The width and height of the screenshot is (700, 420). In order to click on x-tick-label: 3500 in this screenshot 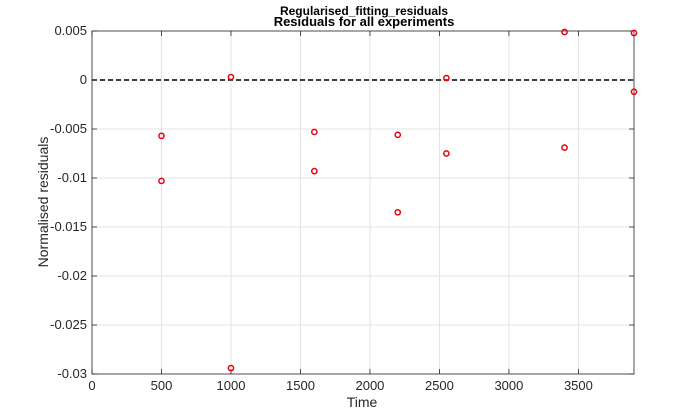, I will do `click(578, 385)`.